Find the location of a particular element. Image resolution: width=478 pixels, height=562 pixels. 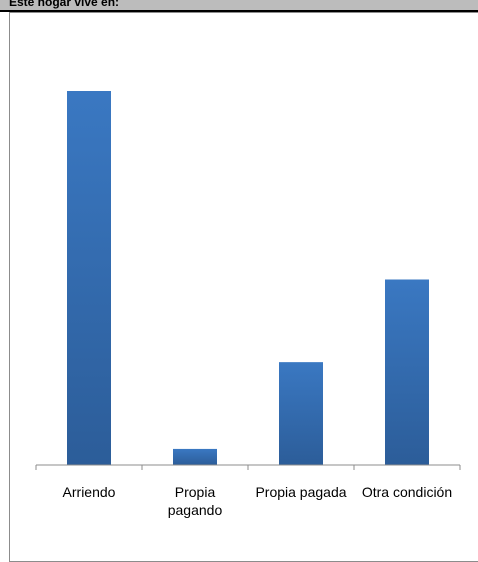

x-tick-label: Propia pagando is located at coordinates (195, 501).